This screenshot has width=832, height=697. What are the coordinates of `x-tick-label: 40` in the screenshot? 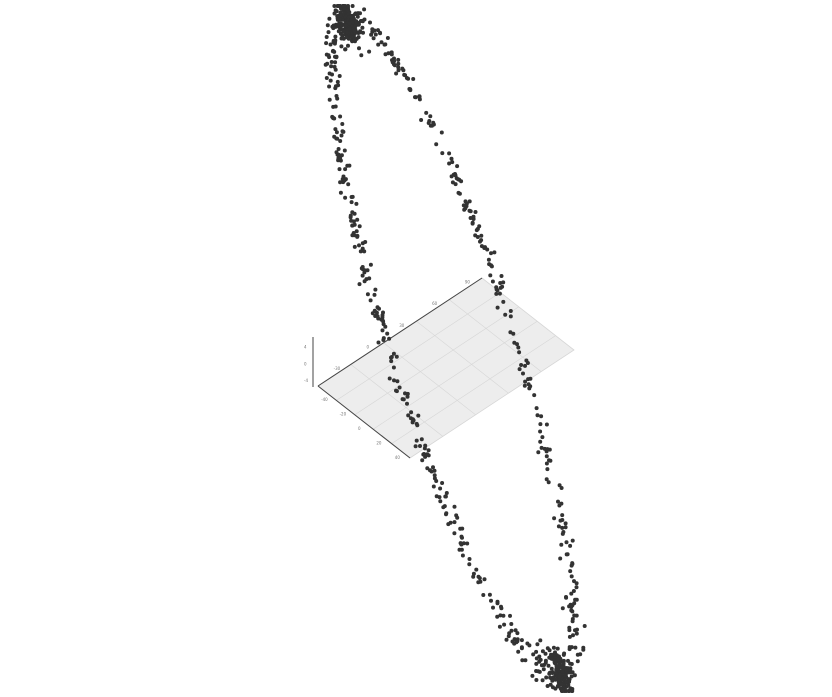 It's located at (398, 457).